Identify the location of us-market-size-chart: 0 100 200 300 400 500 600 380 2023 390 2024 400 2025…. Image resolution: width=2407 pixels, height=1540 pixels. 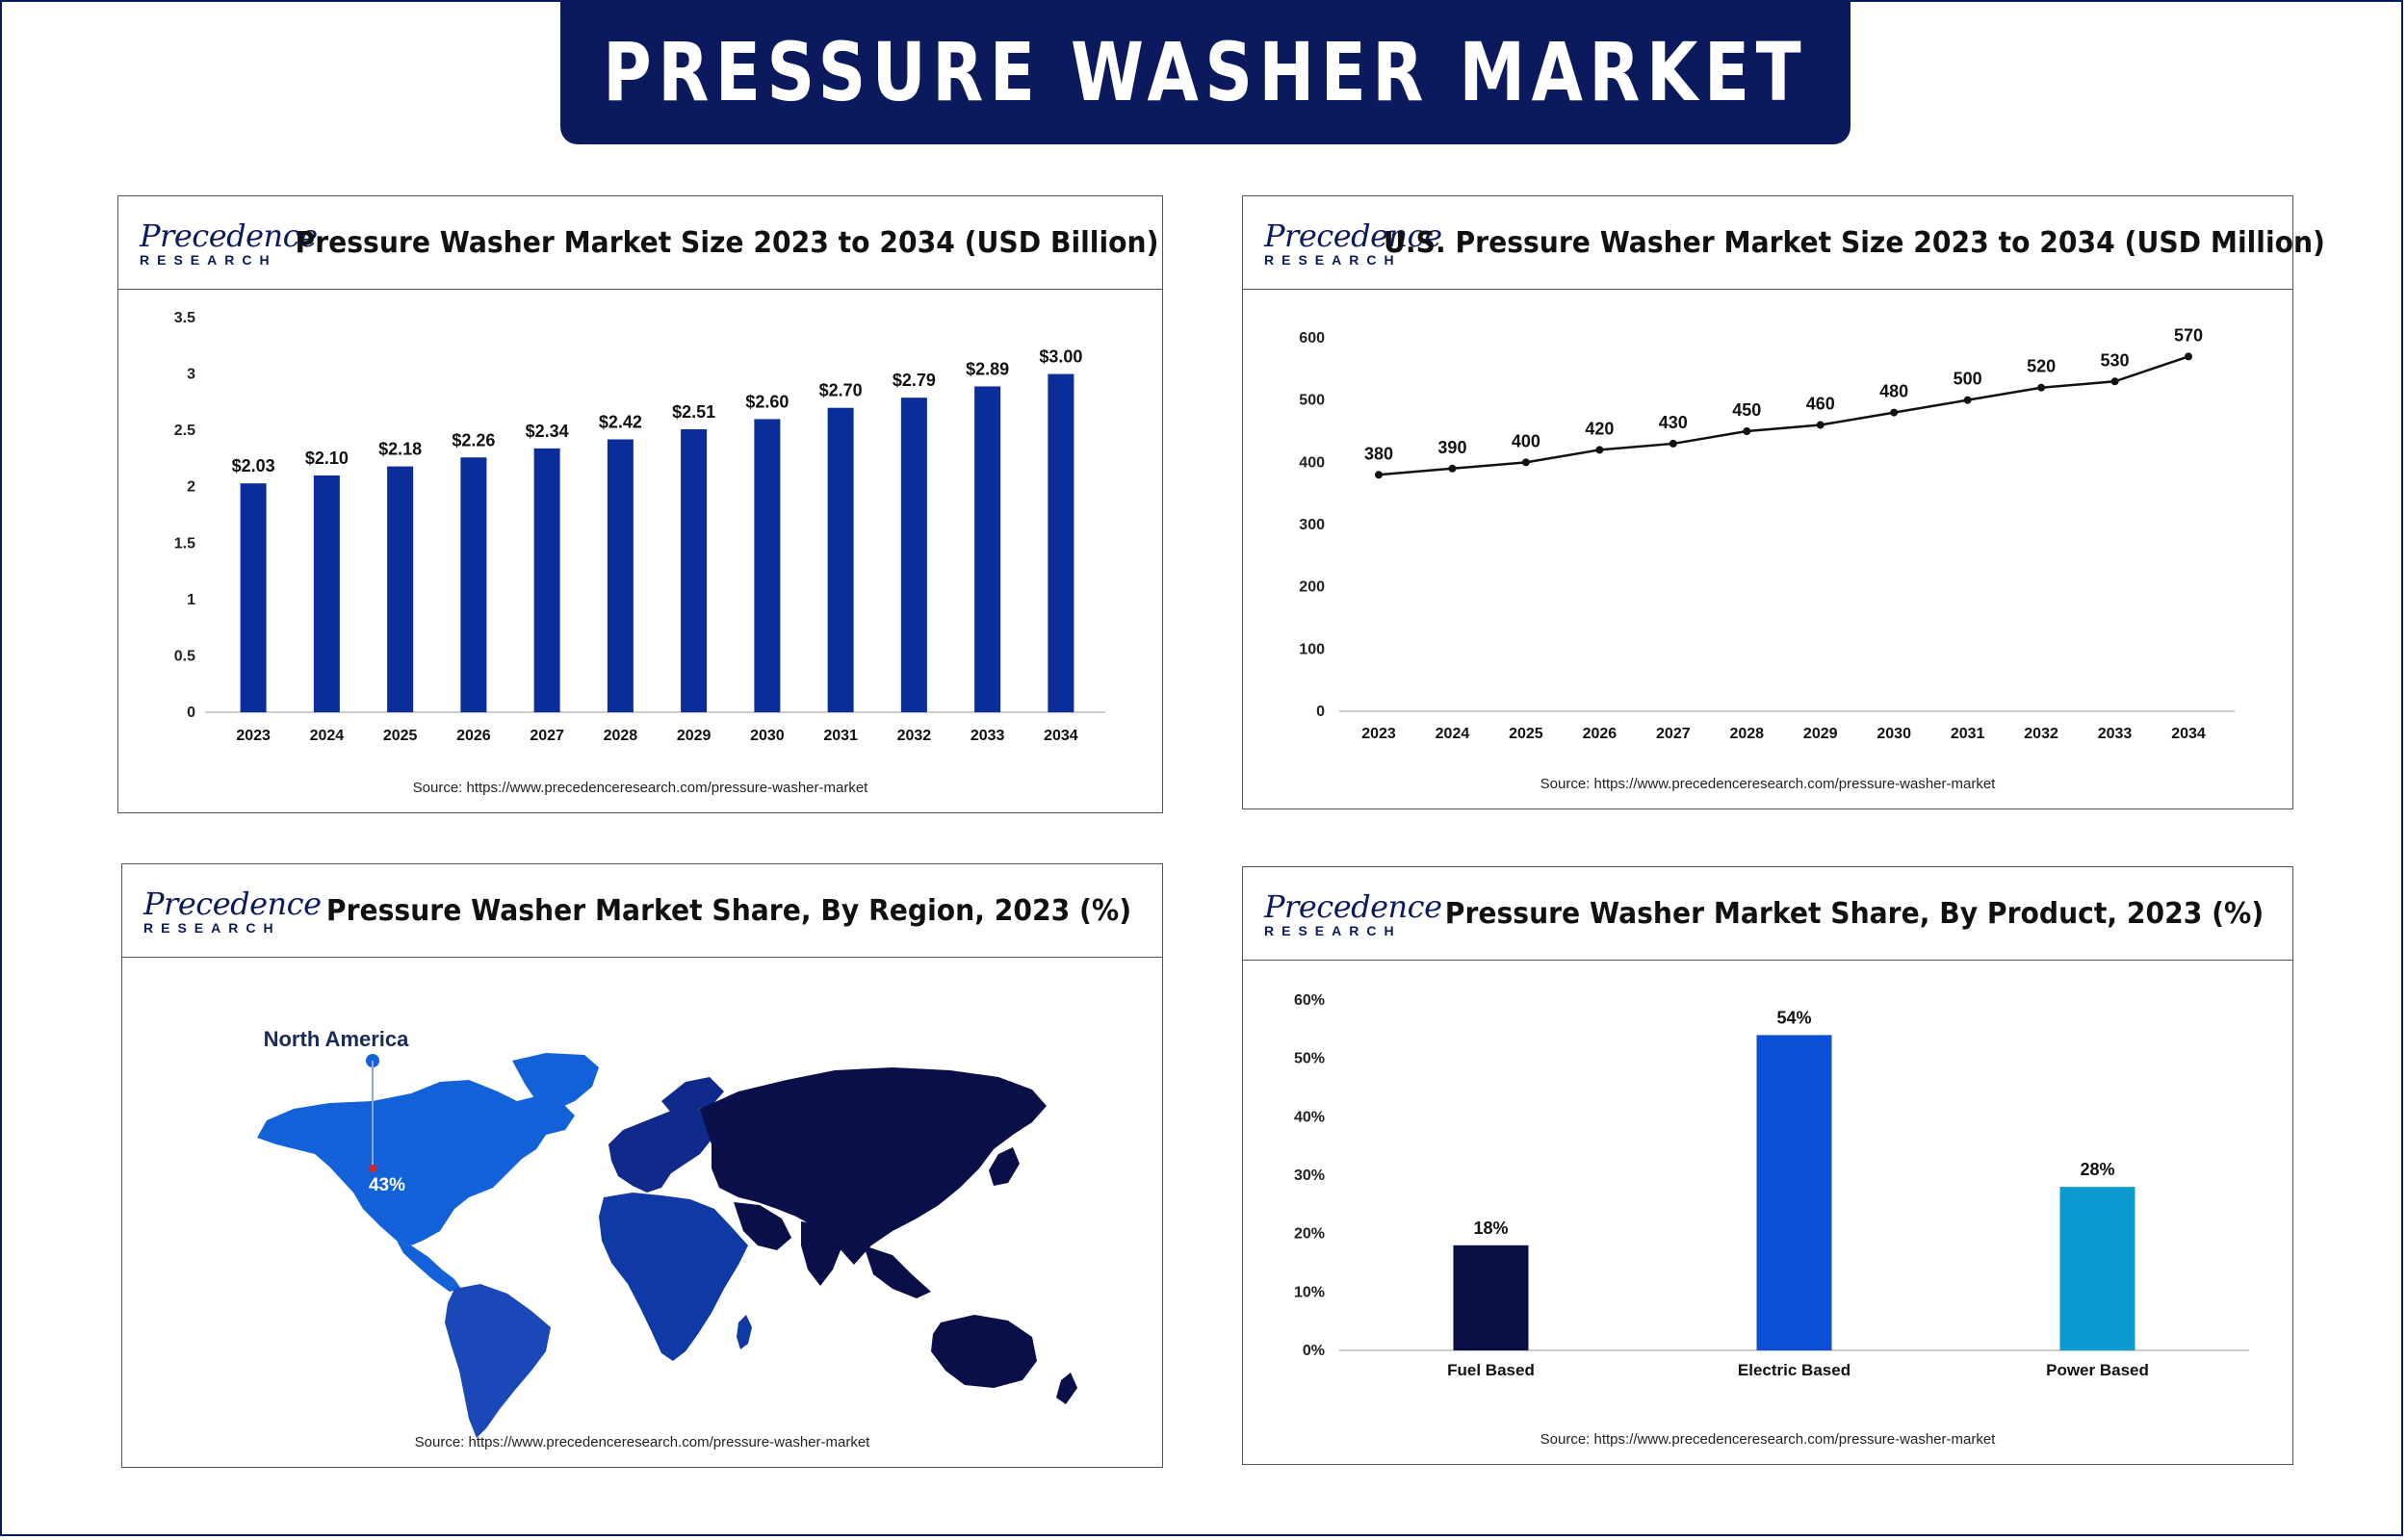
(1767, 533).